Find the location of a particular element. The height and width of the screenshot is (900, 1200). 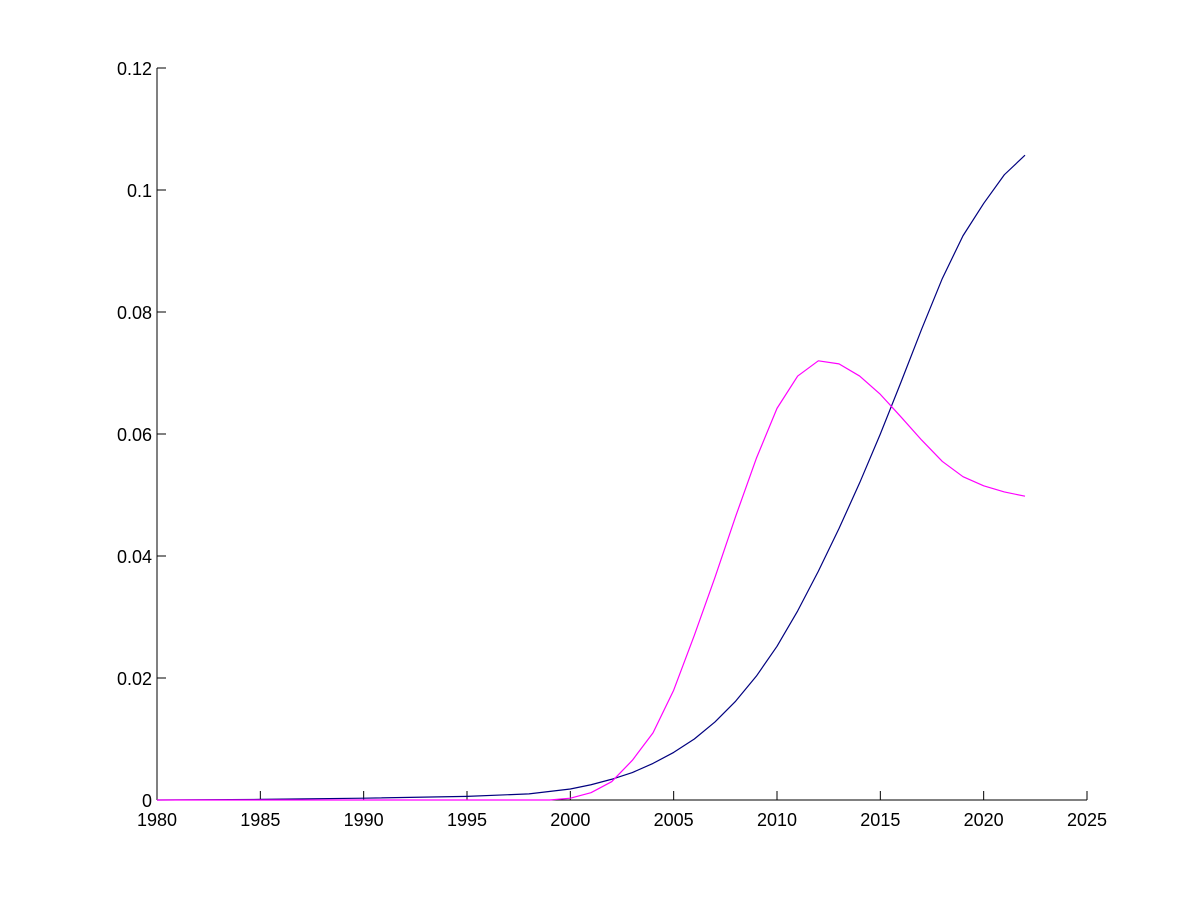

x-tick-label: 2020 is located at coordinates (984, 820).